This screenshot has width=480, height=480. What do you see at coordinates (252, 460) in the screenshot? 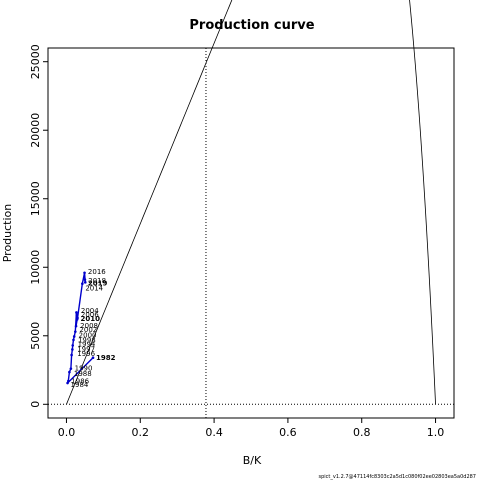
I see `x-axis-label: B/K` at bounding box center [252, 460].